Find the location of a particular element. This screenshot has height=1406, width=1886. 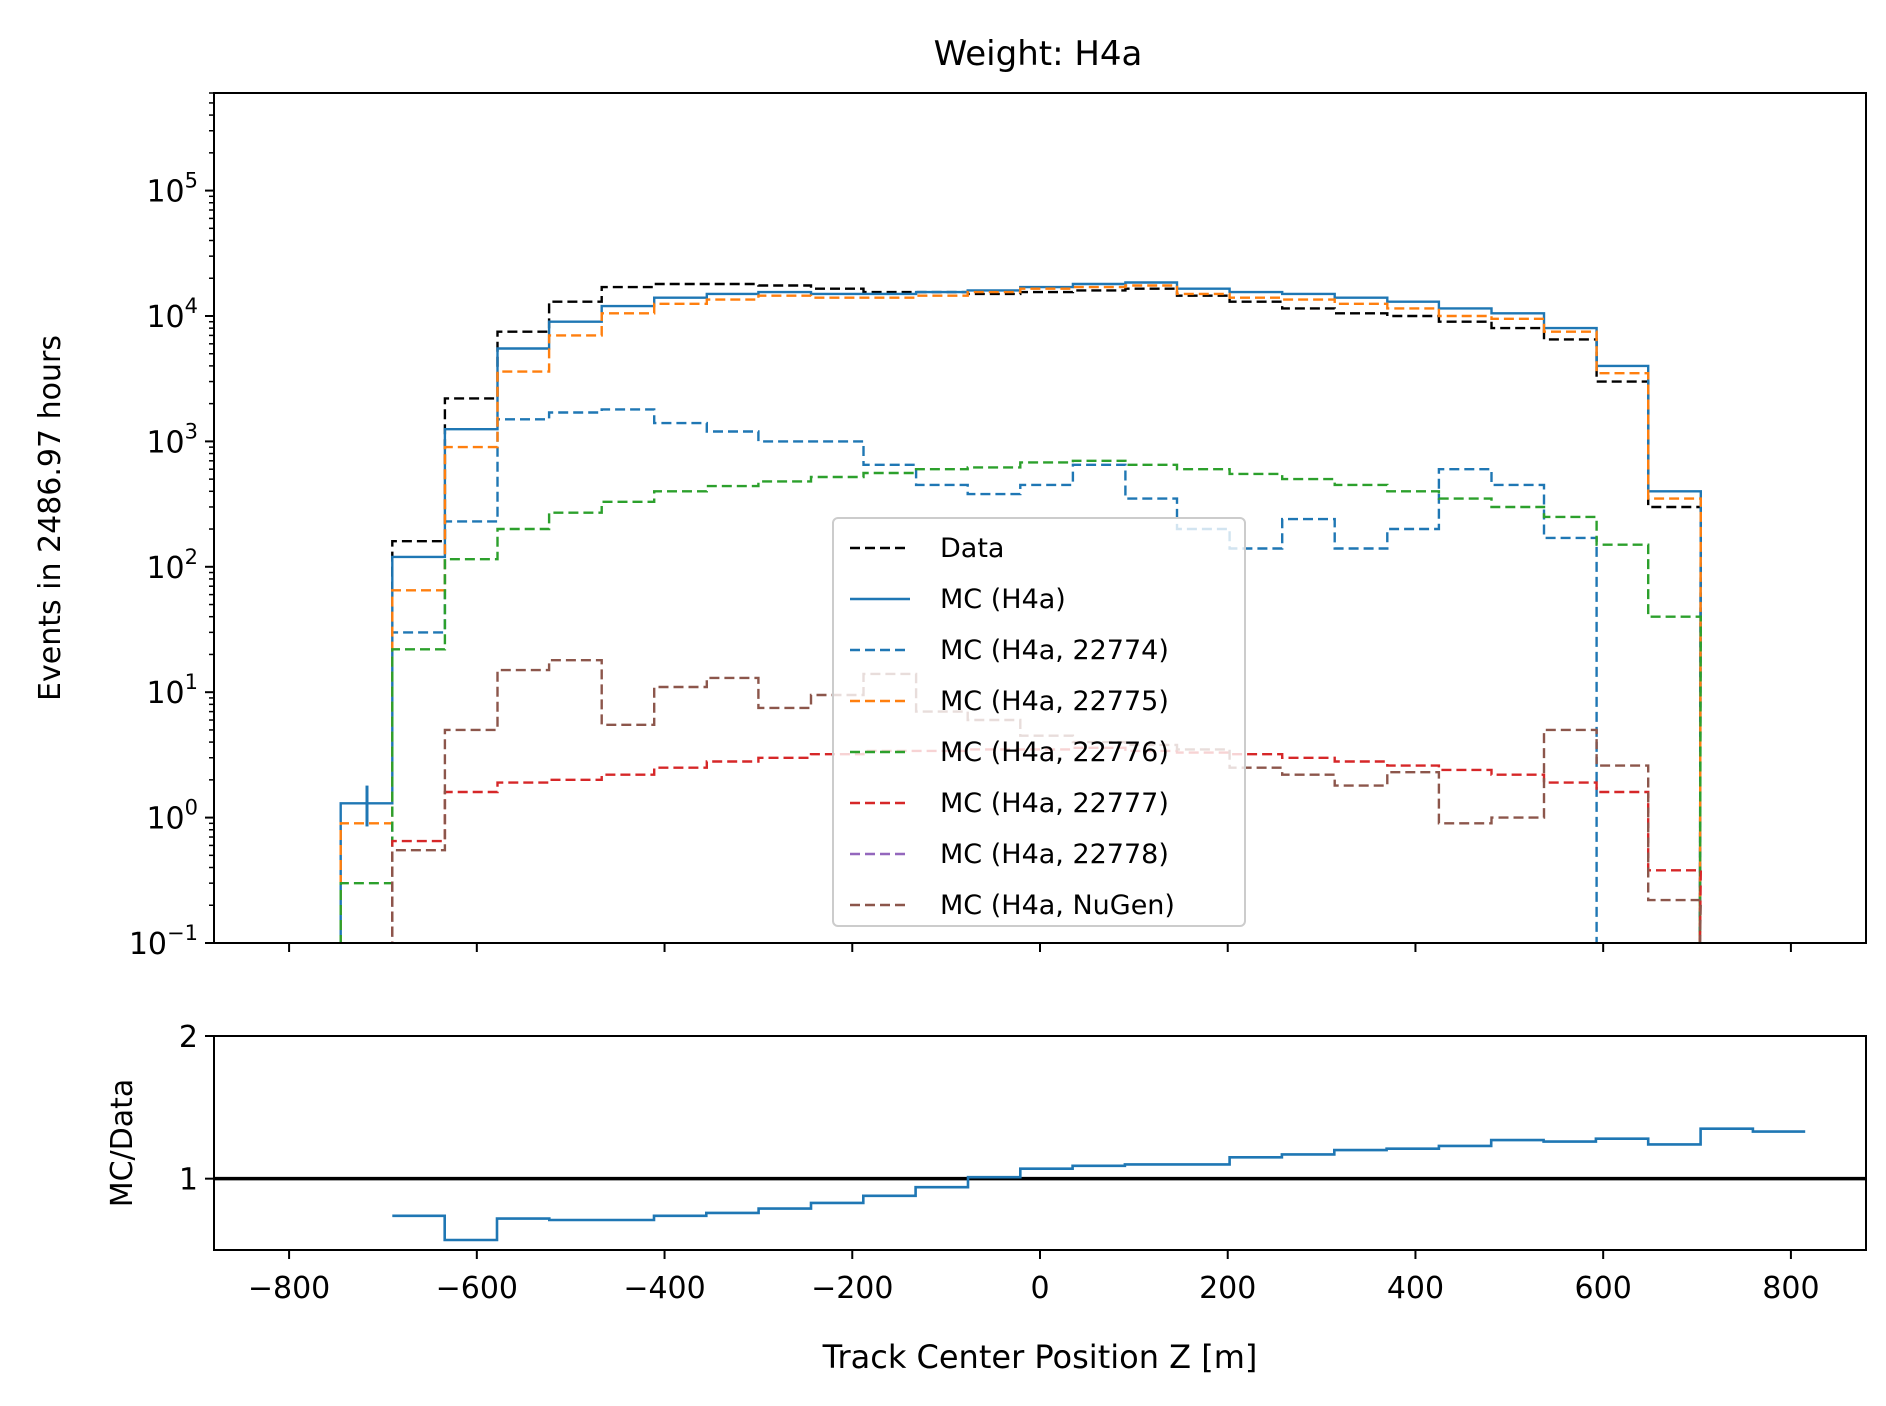

legend-label: MC (H4a, 22776) is located at coordinates (1054, 752).